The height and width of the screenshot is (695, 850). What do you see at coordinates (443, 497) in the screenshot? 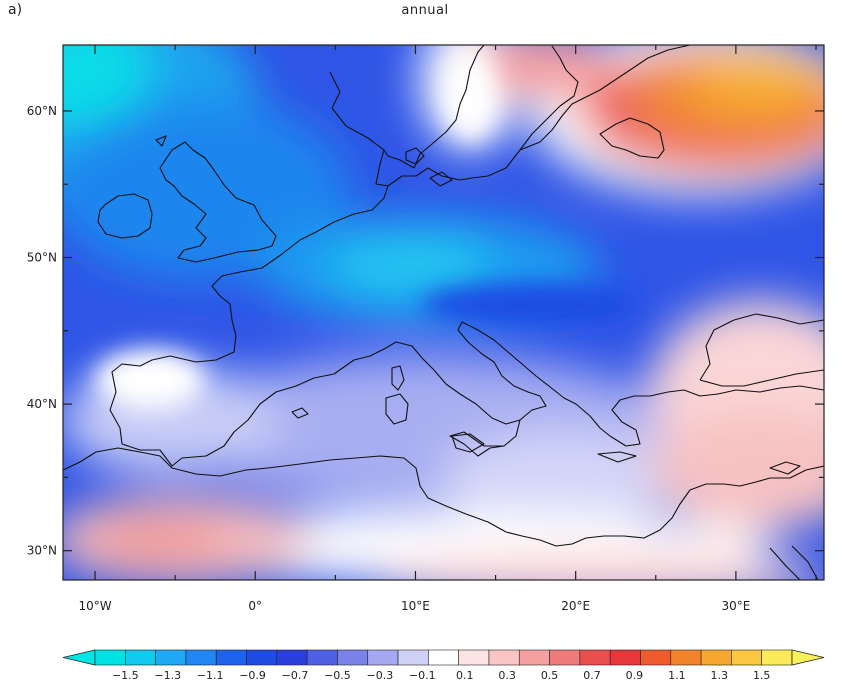
I see `coast-north-africa` at bounding box center [443, 497].